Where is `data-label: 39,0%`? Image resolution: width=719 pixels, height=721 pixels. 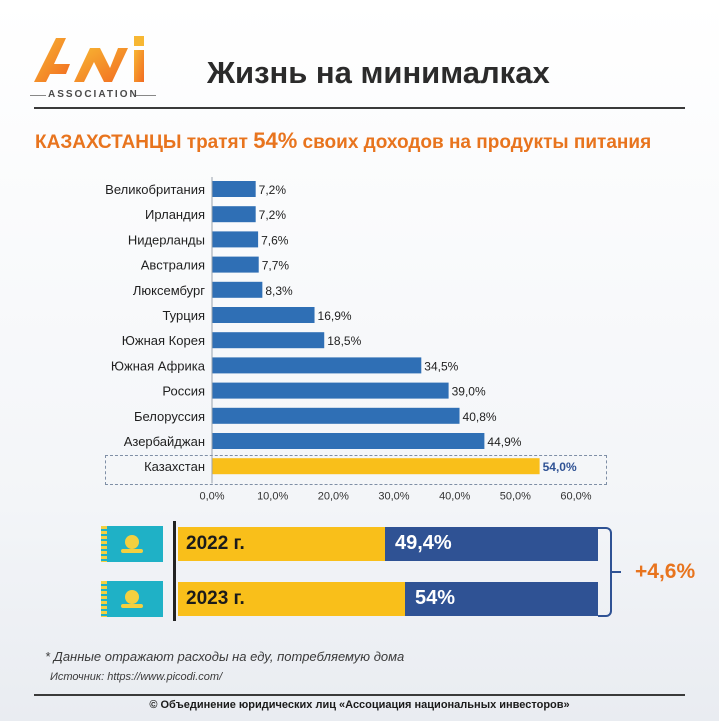 data-label: 39,0% is located at coordinates (469, 392).